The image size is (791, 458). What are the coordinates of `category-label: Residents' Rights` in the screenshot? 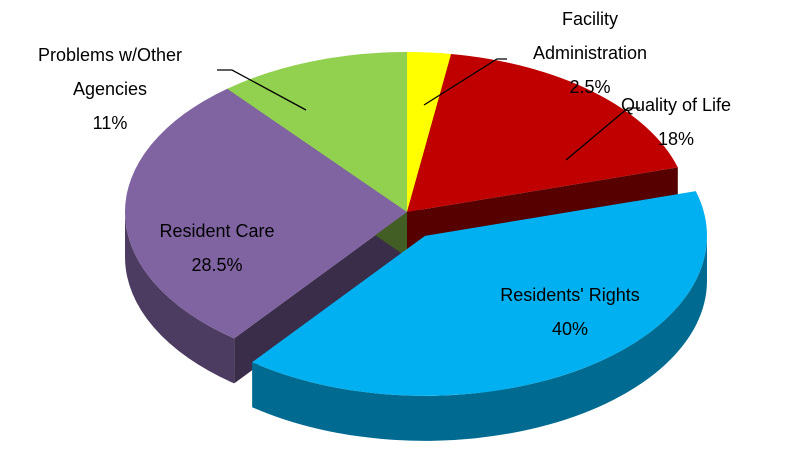 It's located at (570, 295).